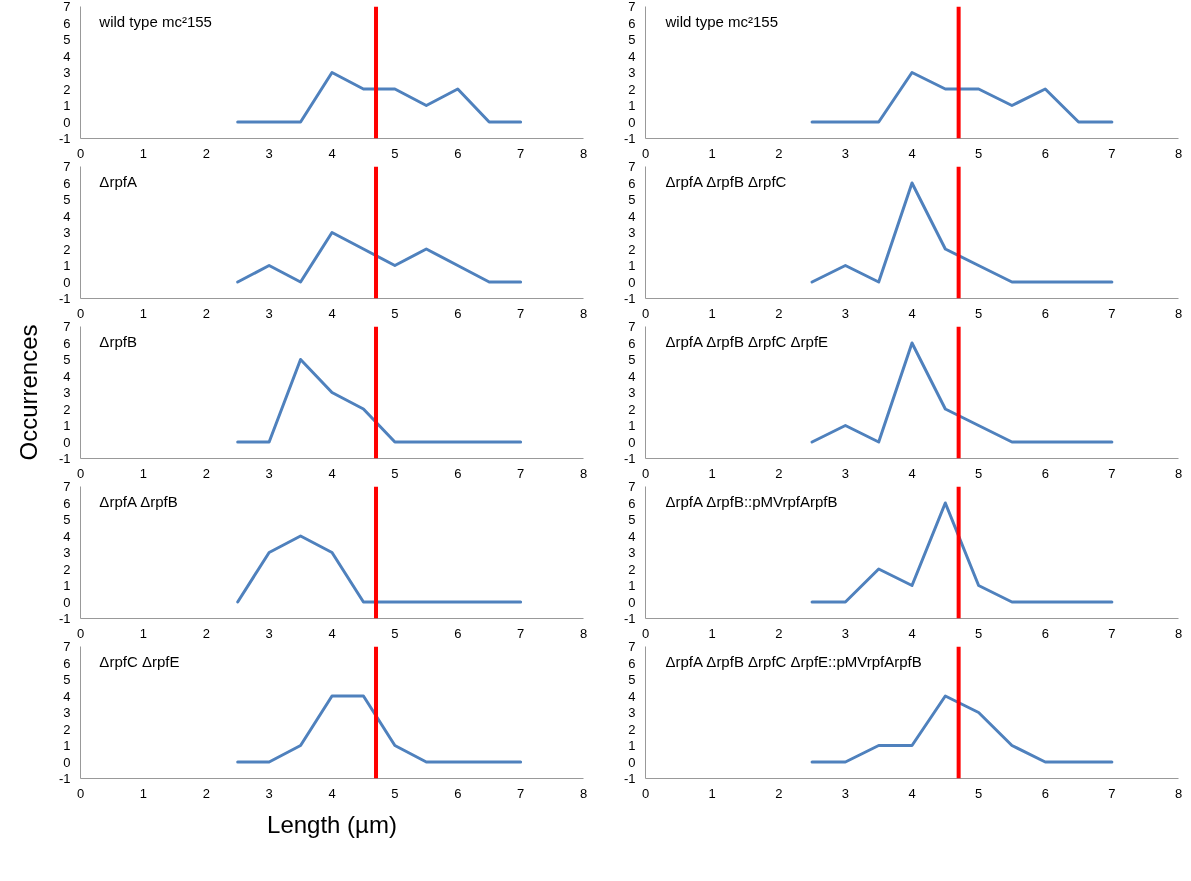  Describe the element at coordinates (747, 341) in the screenshot. I see `chart-title: ΔrpfA ΔrpfB ΔrpfC ΔrpfE` at that location.